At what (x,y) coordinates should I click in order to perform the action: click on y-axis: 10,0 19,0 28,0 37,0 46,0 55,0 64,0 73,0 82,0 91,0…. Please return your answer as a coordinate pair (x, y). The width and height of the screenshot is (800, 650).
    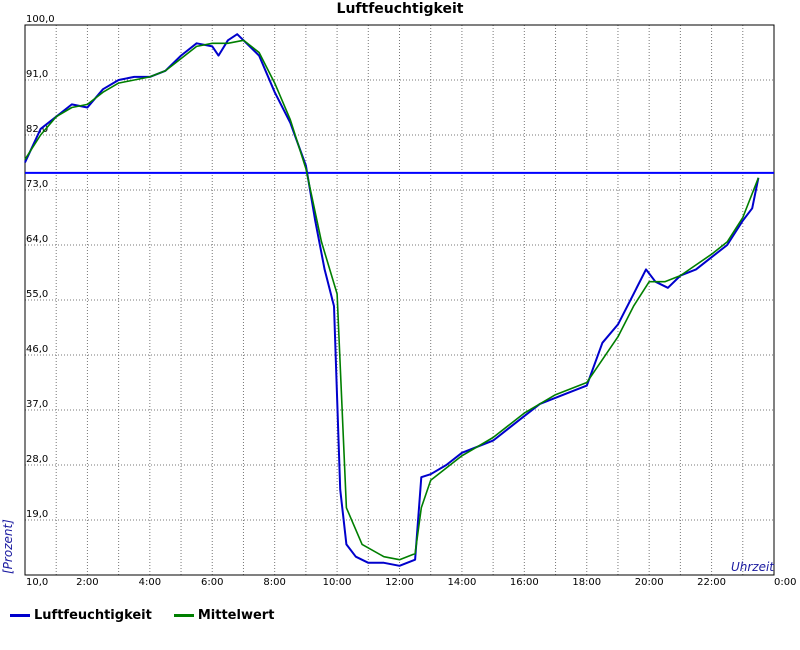
    Looking at the image, I should click on (40, 301).